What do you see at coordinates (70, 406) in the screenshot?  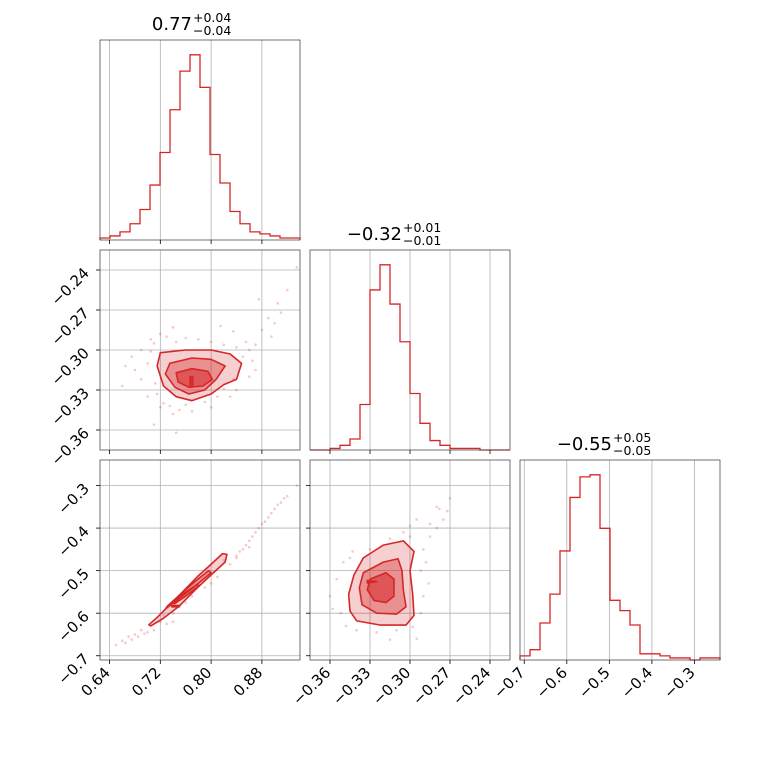 I see `y-tick-label: −0.33` at bounding box center [70, 406].